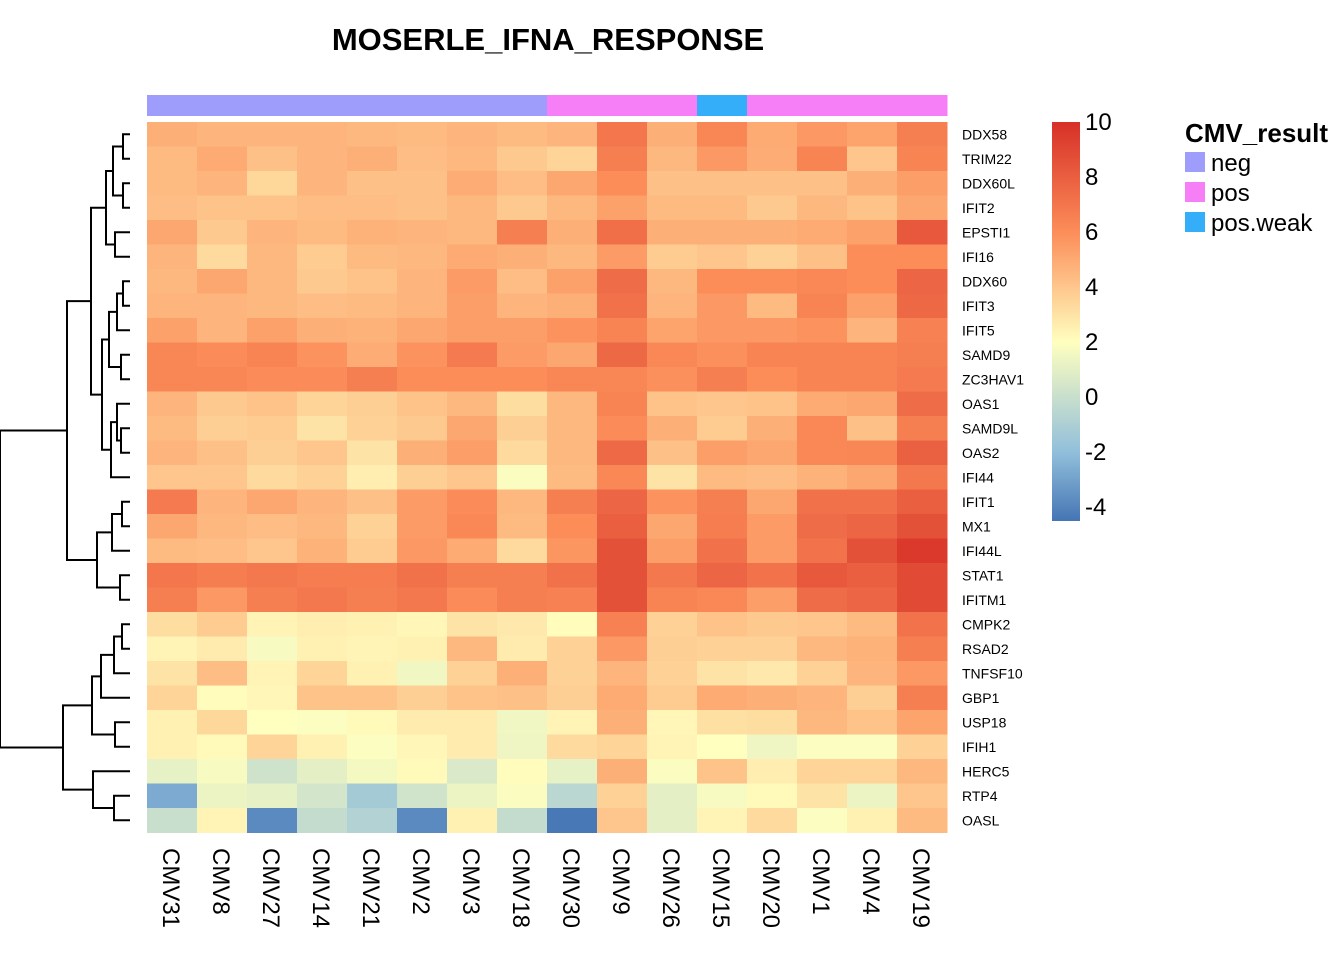  Describe the element at coordinates (984, 722) in the screenshot. I see `row-label: USP18` at that location.